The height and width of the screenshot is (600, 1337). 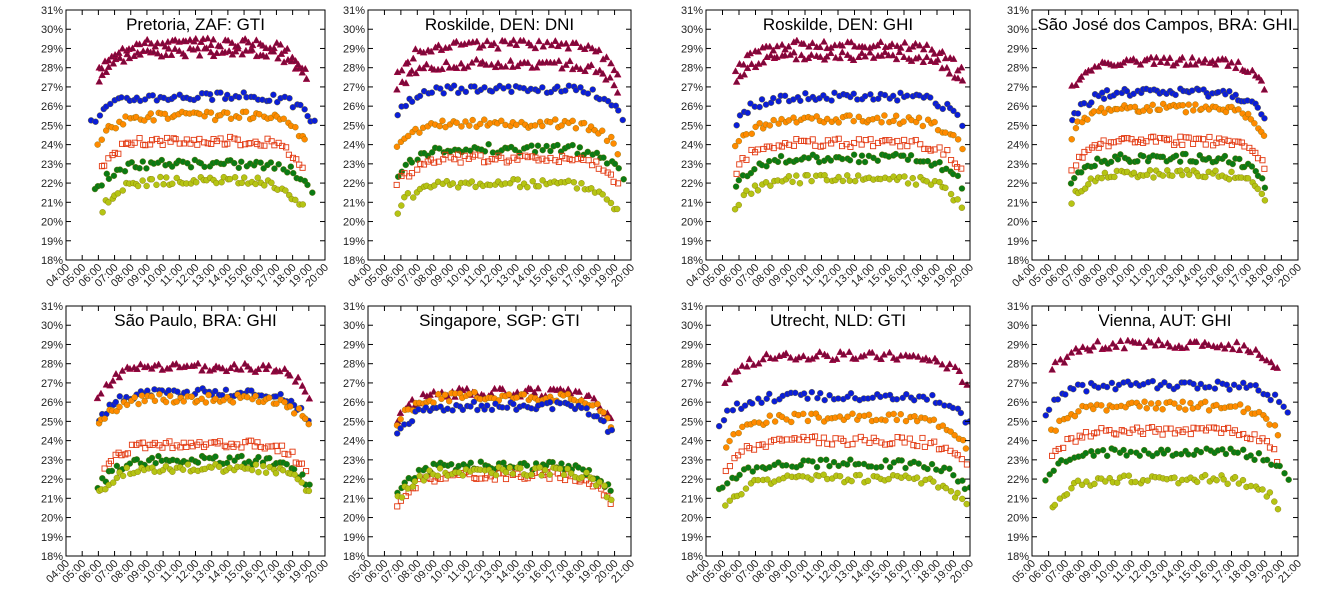 What do you see at coordinates (838, 24) in the screenshot?
I see `panel-title: Roskilde, DEN: GHI` at bounding box center [838, 24].